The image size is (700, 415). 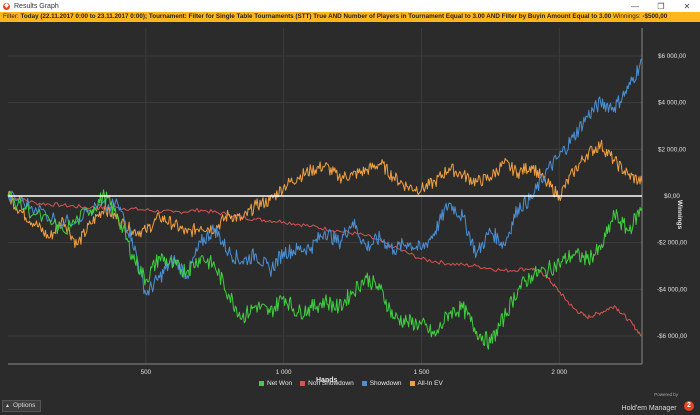 I want to click on legend-swatch-showdown, so click(x=364, y=383).